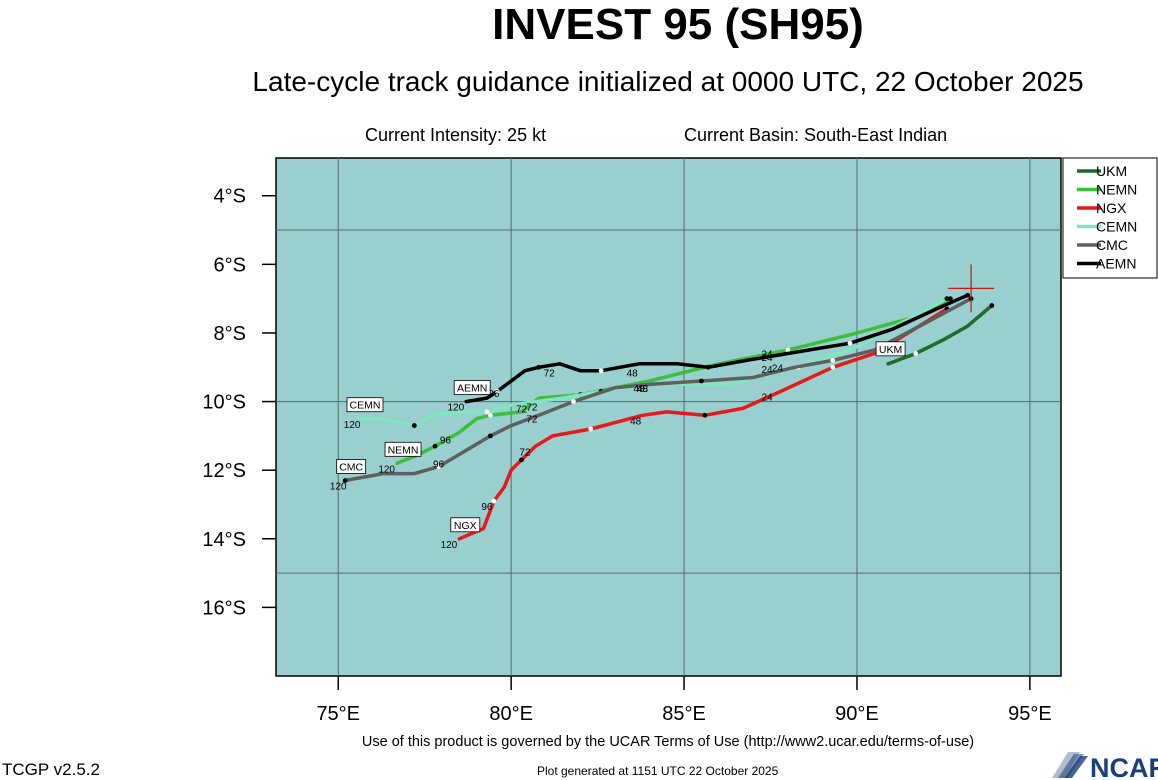 This screenshot has width=1158, height=780. What do you see at coordinates (1124, 766) in the screenshot?
I see `ncar-logo-text: NCAR` at bounding box center [1124, 766].